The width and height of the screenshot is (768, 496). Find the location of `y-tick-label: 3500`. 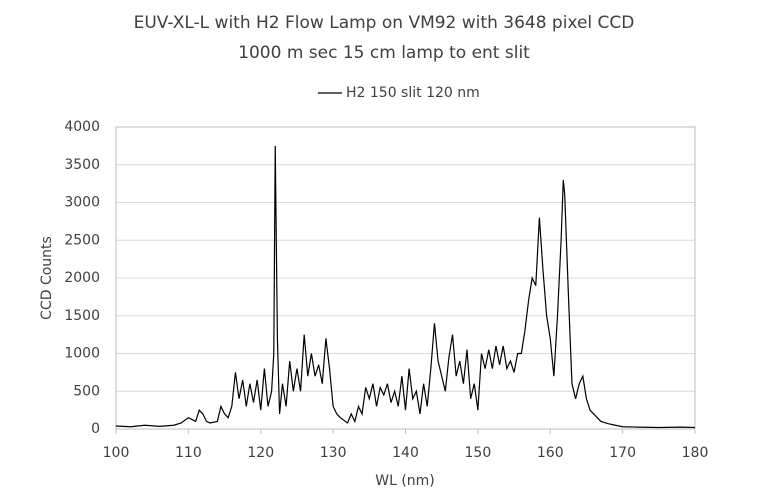

y-tick-label: 3500 is located at coordinates (82, 165).